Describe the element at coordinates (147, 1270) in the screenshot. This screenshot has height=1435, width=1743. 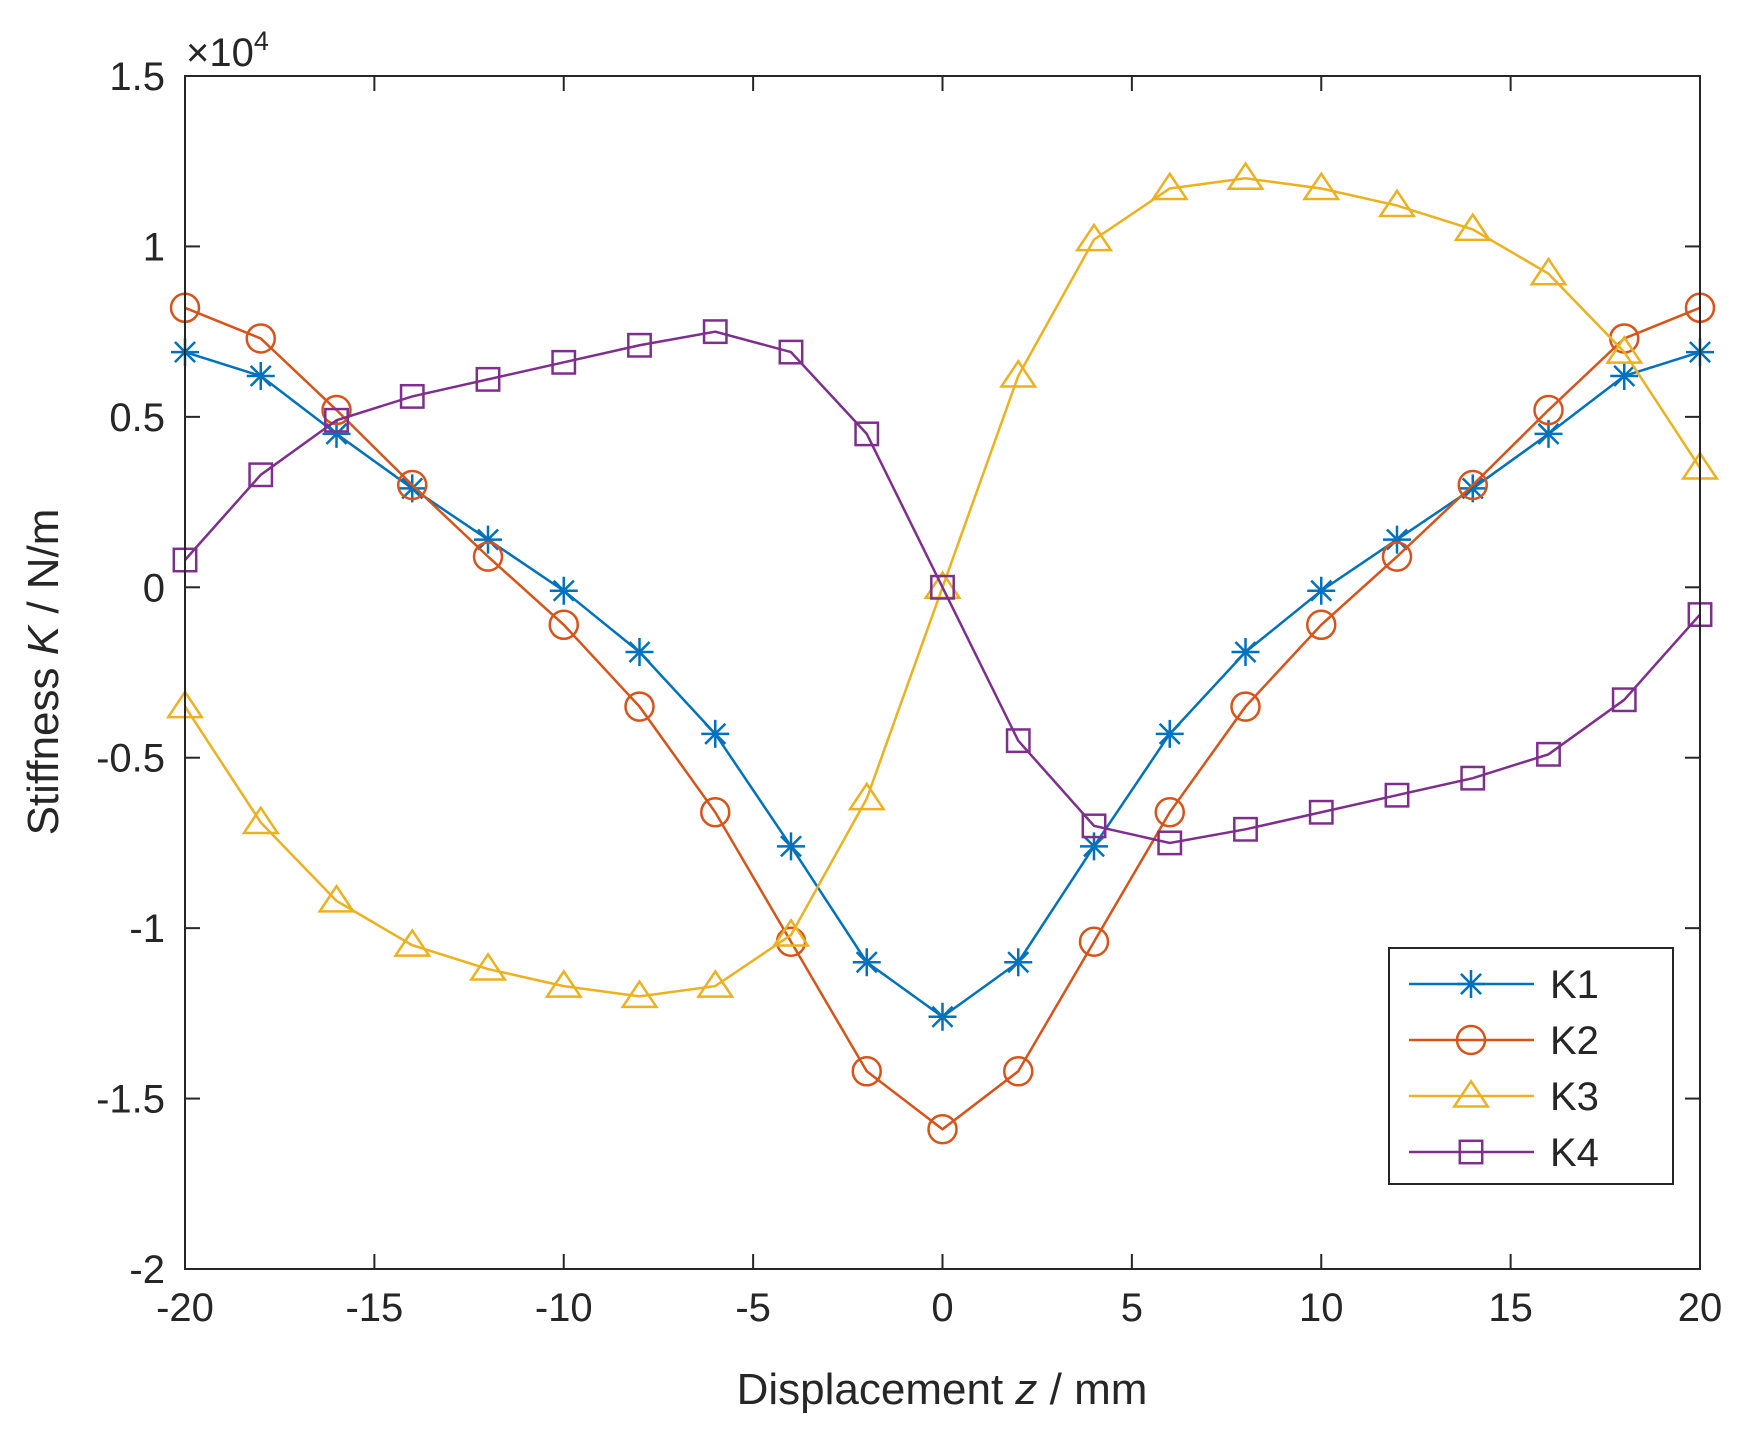
I see `y-tick-label: -2` at that location.